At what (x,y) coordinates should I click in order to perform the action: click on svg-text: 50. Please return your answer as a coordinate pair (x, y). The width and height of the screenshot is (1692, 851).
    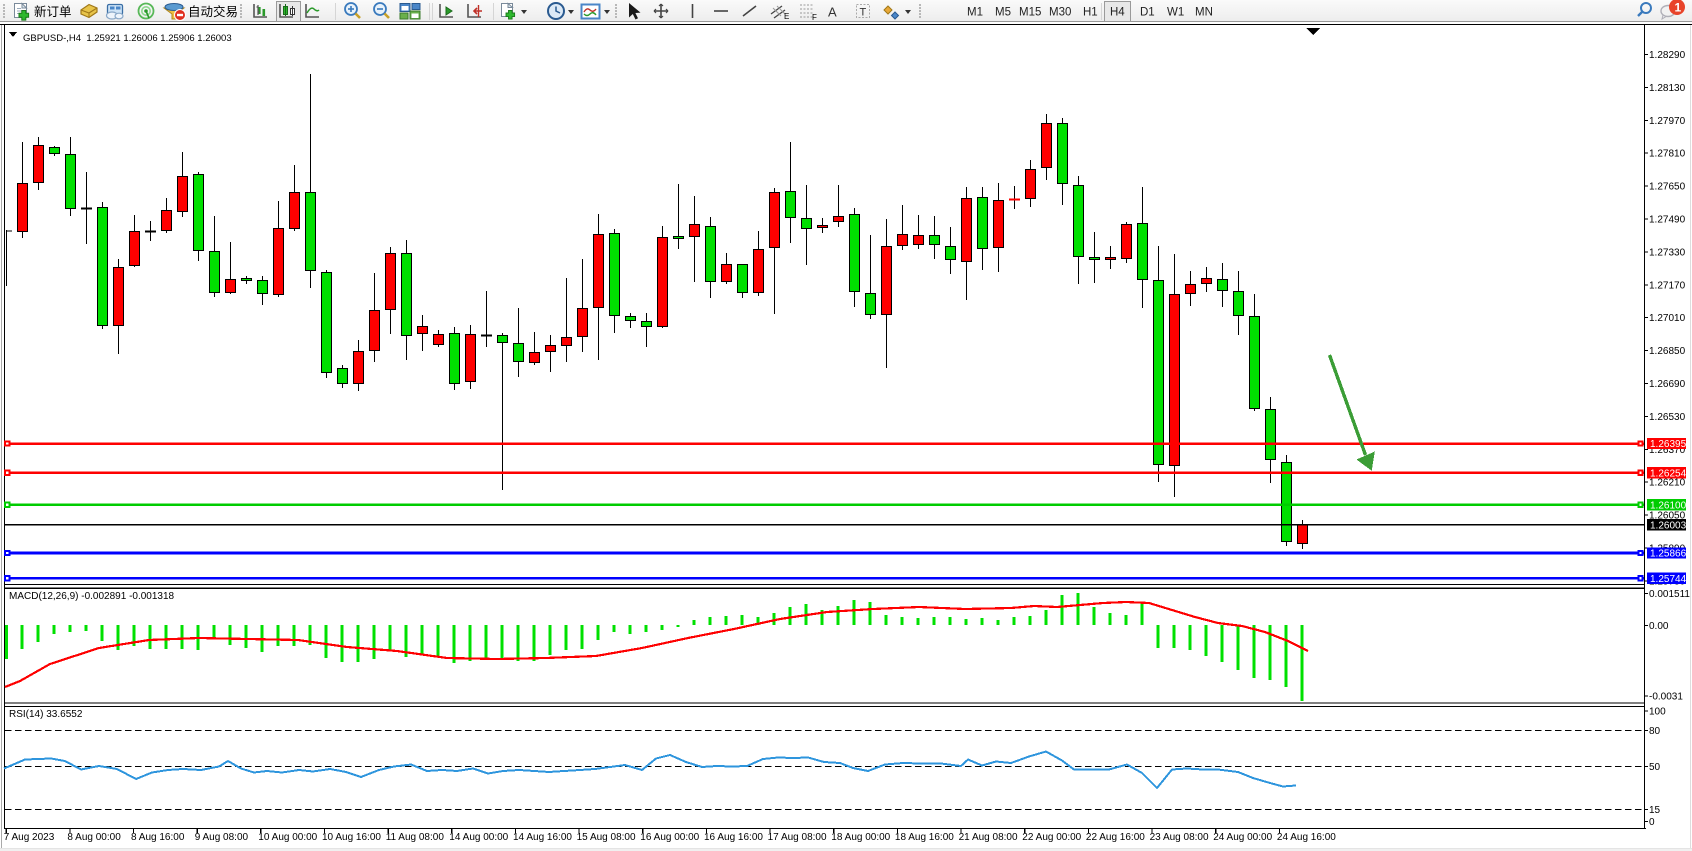
    Looking at the image, I should click on (1655, 767).